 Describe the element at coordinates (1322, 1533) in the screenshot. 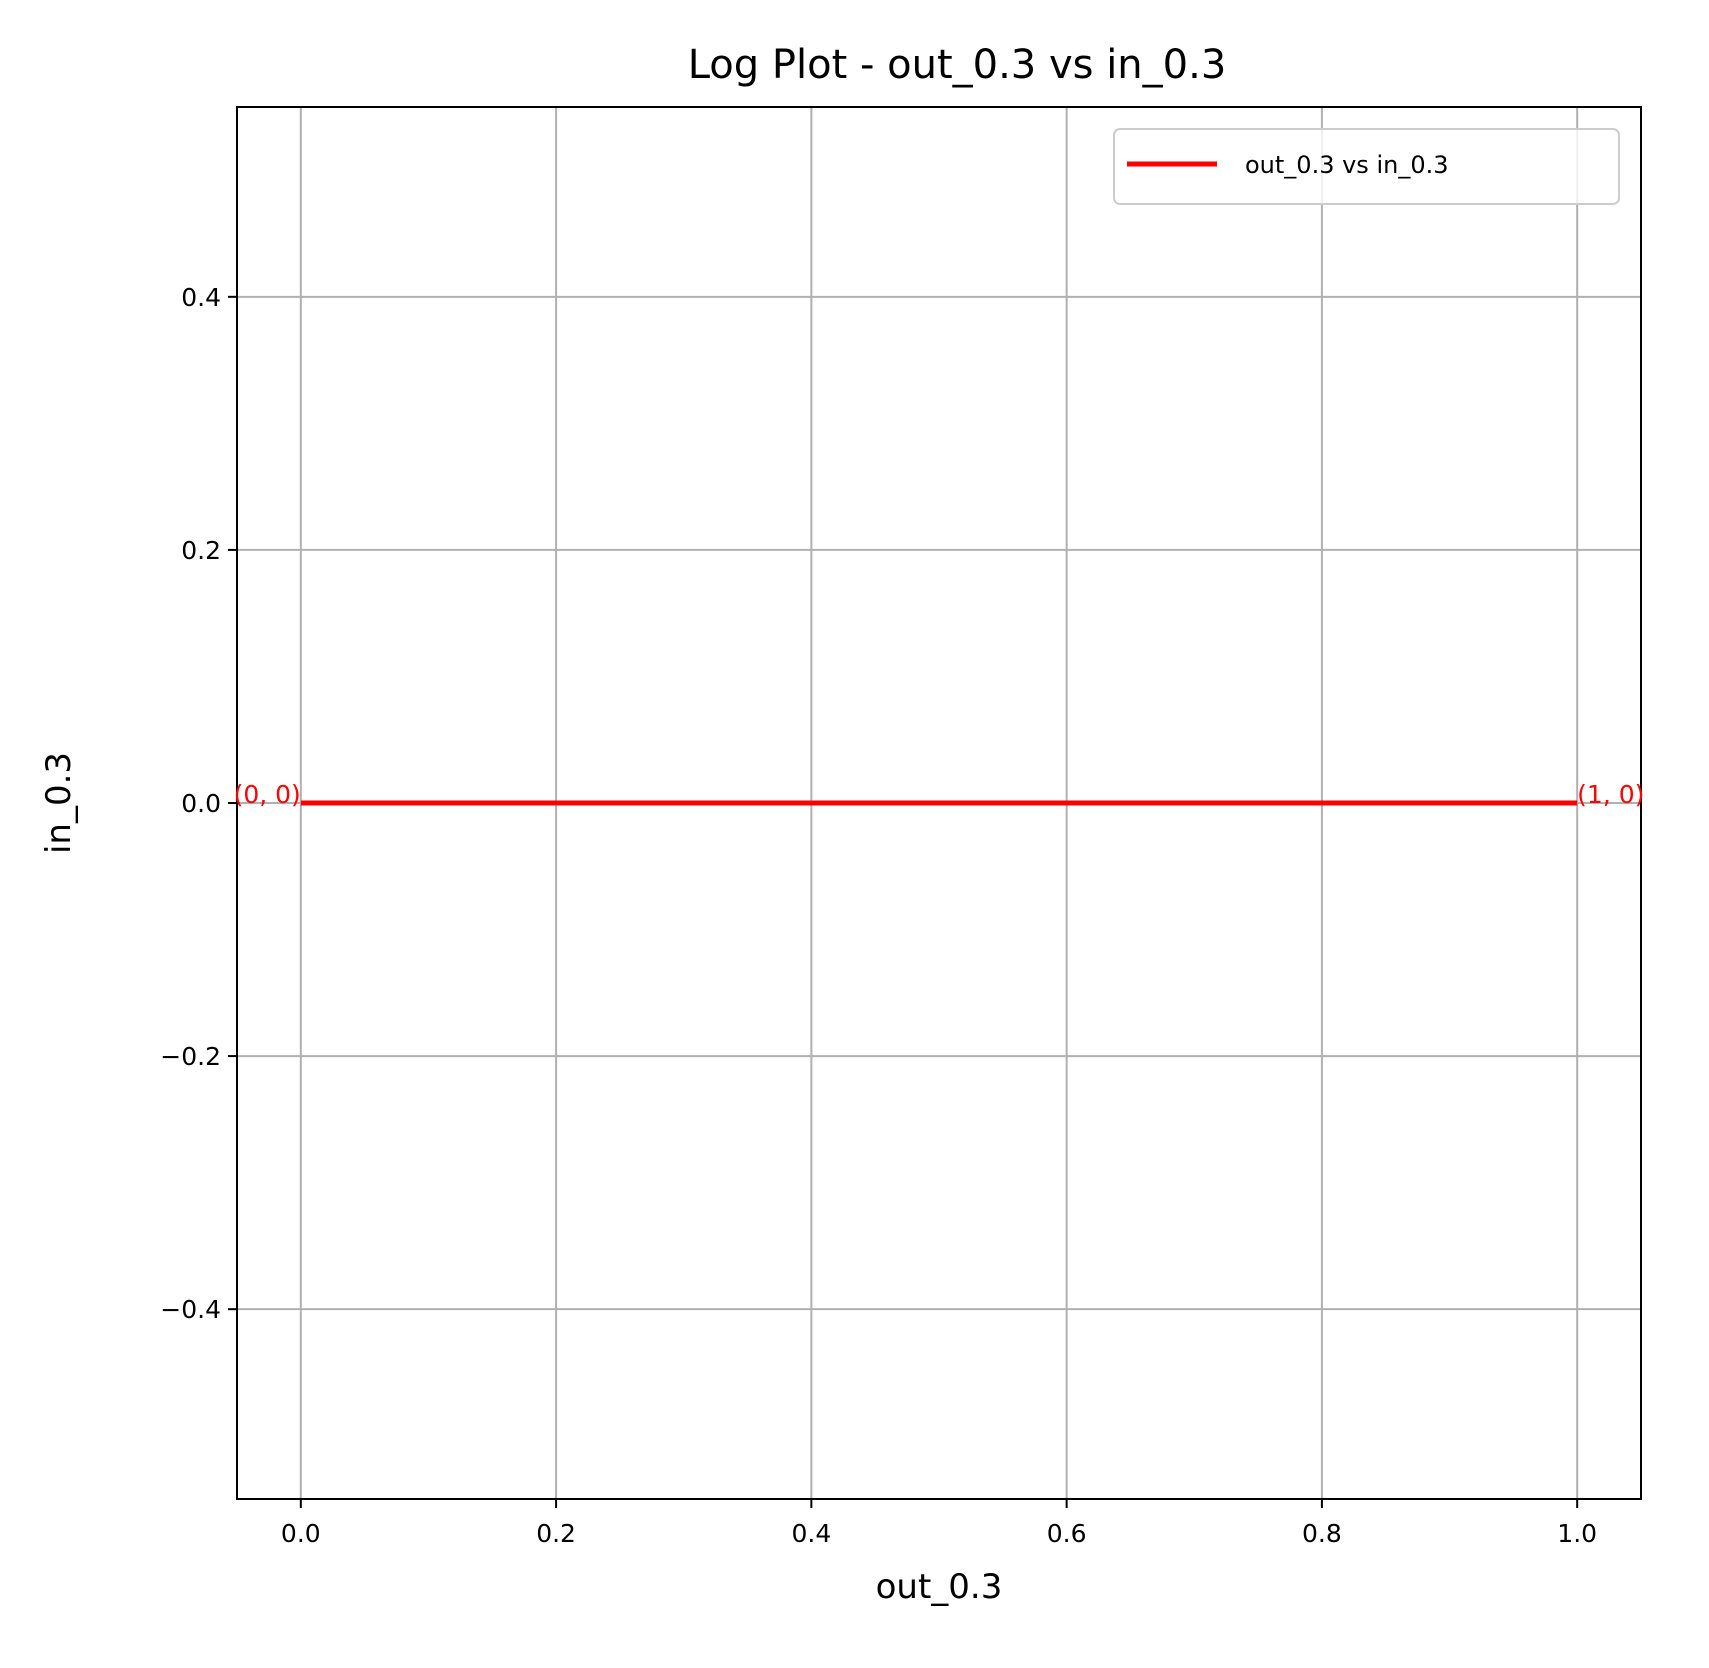

I see `x-tick-label: 0.8` at that location.